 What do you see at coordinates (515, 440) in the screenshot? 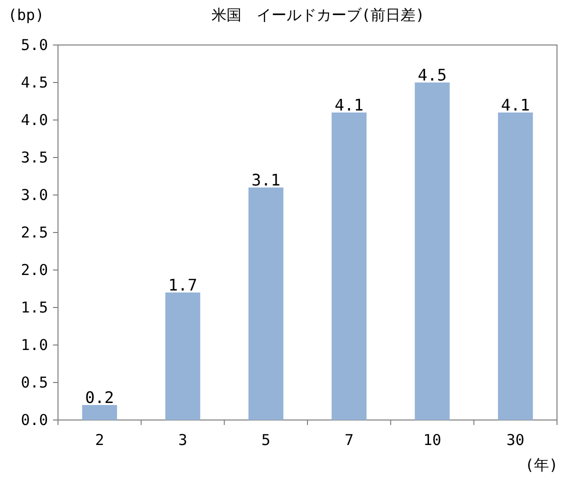
I see `x-tick-label: 30` at bounding box center [515, 440].